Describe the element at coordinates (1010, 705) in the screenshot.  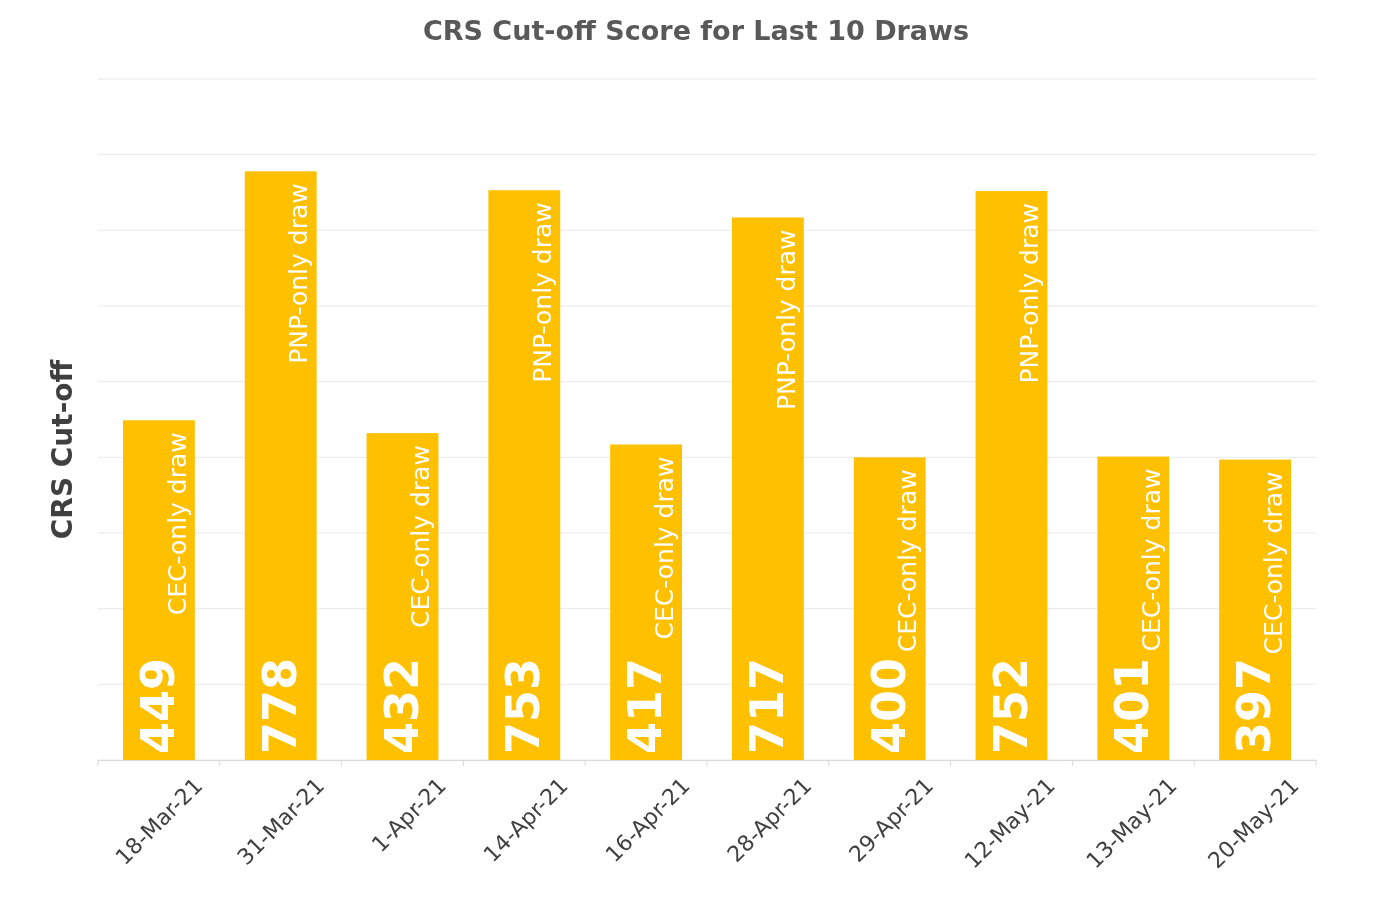
I see `data-label: 752` at that location.